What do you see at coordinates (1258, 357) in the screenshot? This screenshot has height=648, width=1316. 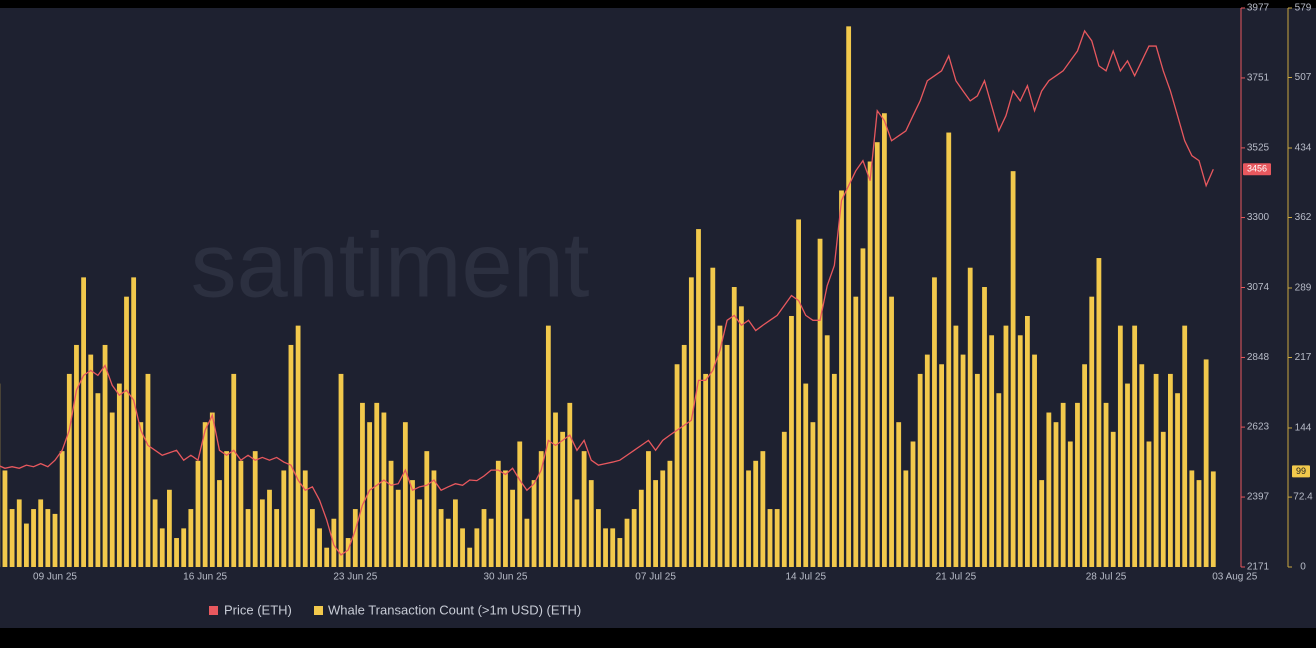 I see `y-tick-label: 2848` at bounding box center [1258, 357].